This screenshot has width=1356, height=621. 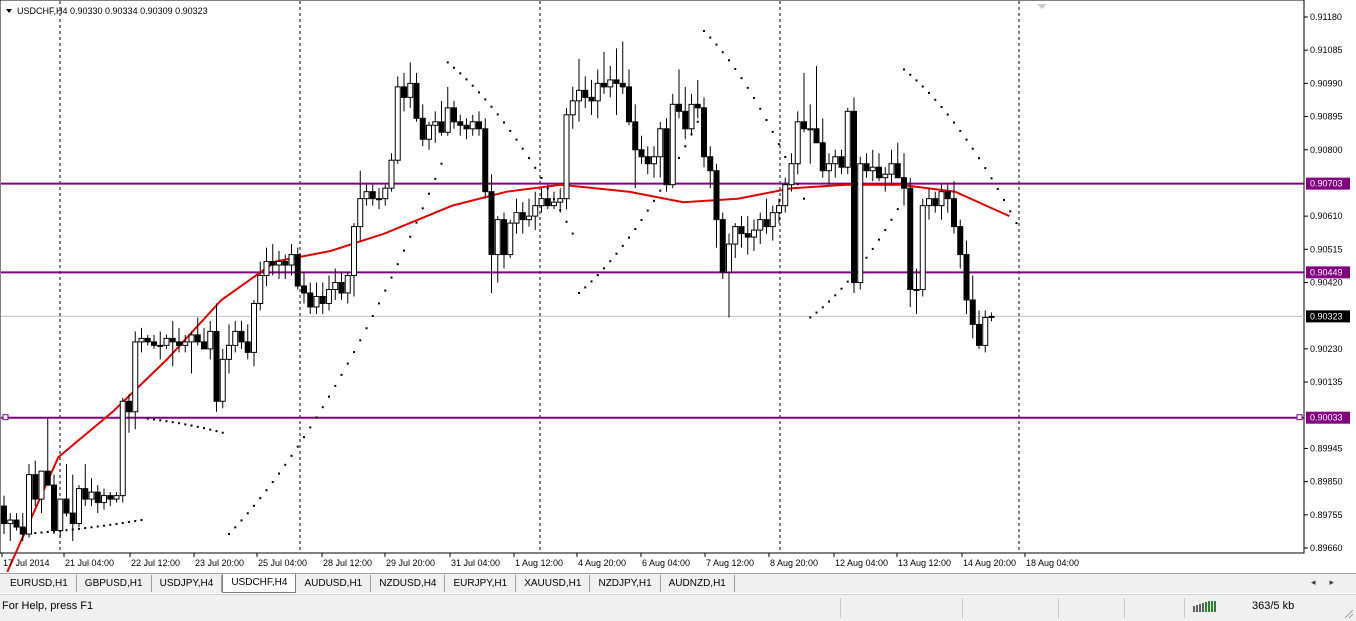 I want to click on price-tick-label: 0.90800, so click(x=1326, y=150).